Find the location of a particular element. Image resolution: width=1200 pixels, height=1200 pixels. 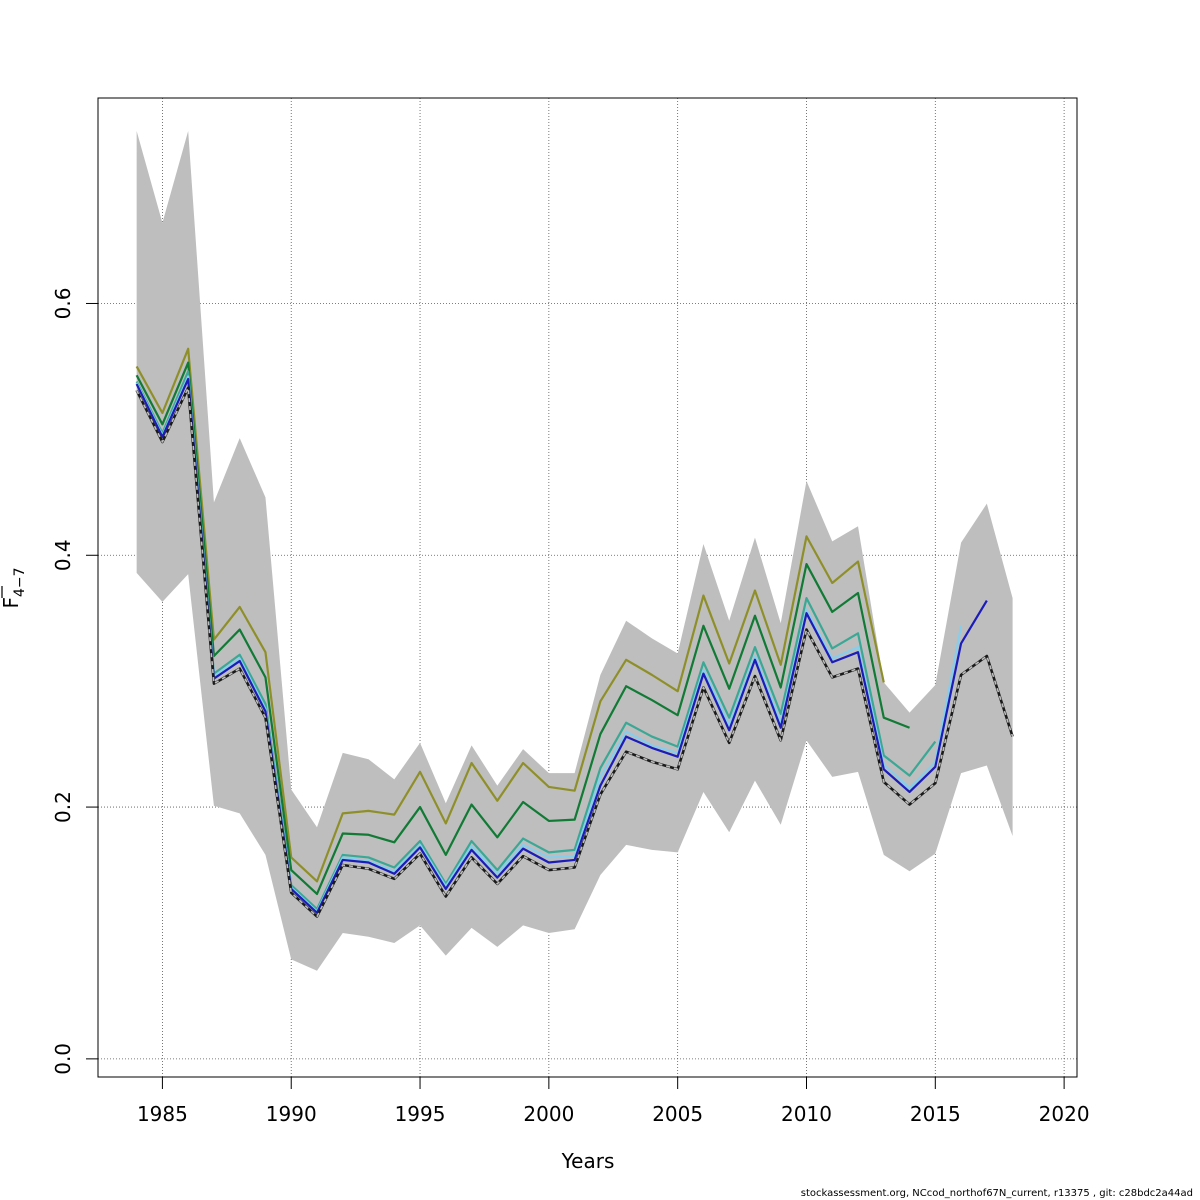

y-tick-label: 0.2 is located at coordinates (63, 807).